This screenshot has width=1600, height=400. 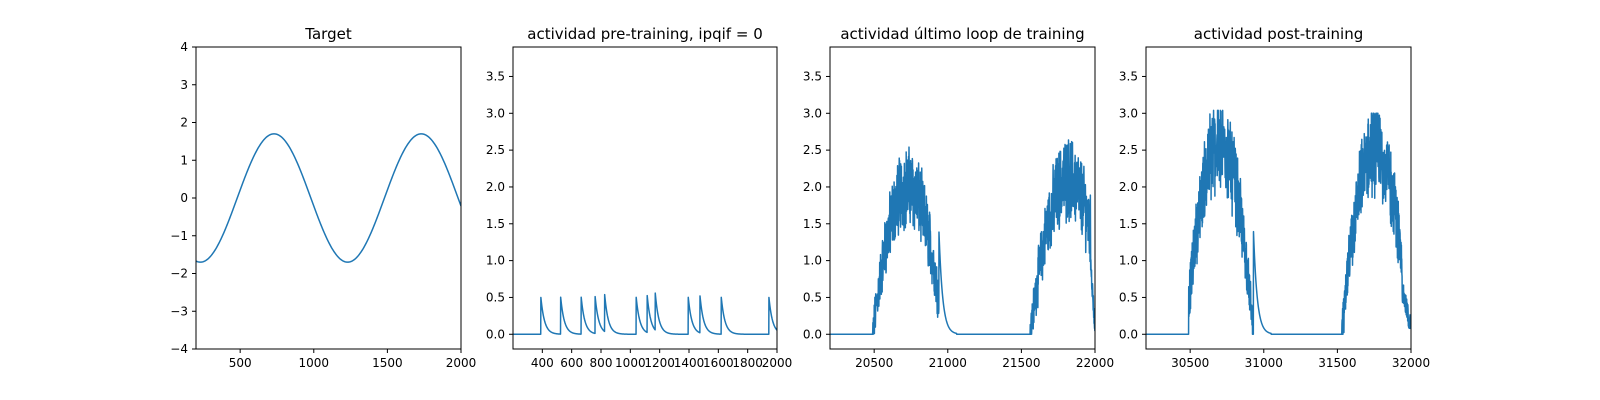 I want to click on x-tick-label: 1500, so click(x=387, y=363).